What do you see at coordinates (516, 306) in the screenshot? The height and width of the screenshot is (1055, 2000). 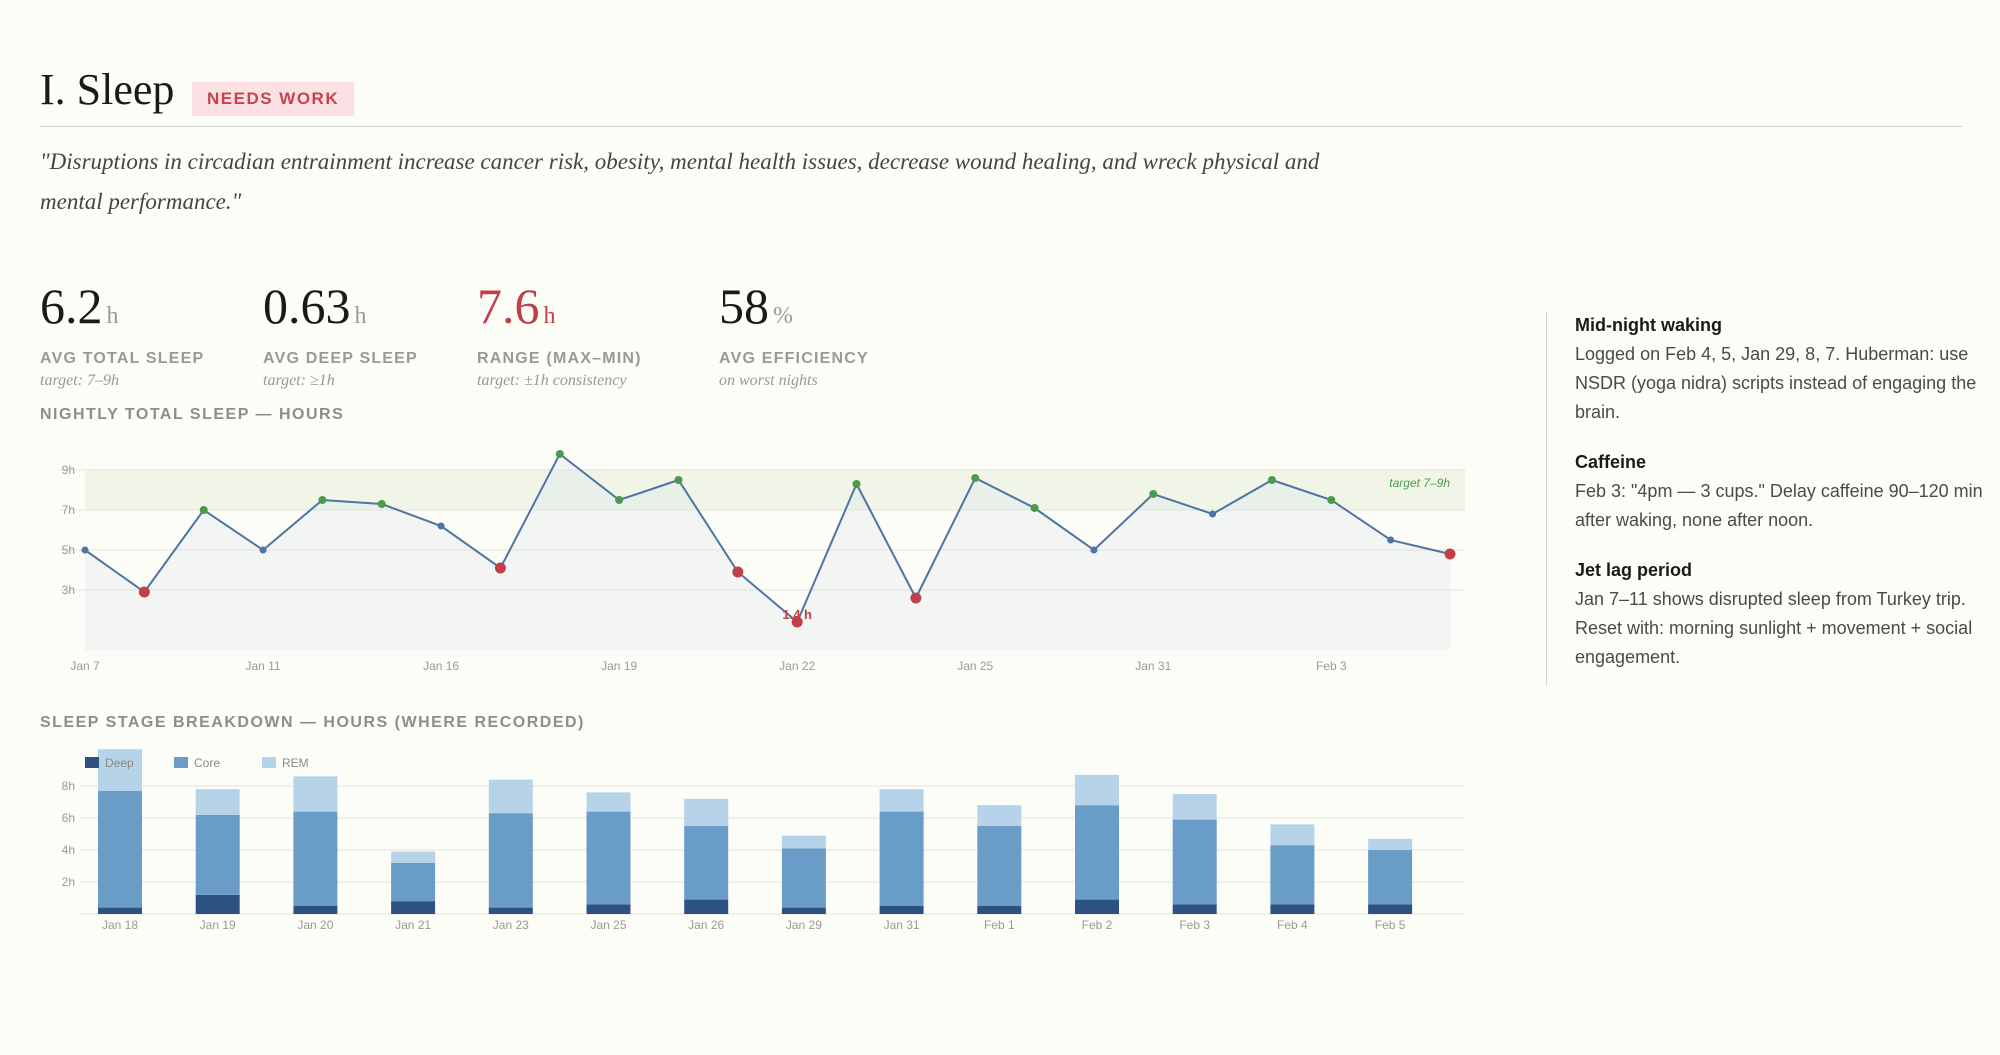 I see `stat-value: 7.6 h` at bounding box center [516, 306].